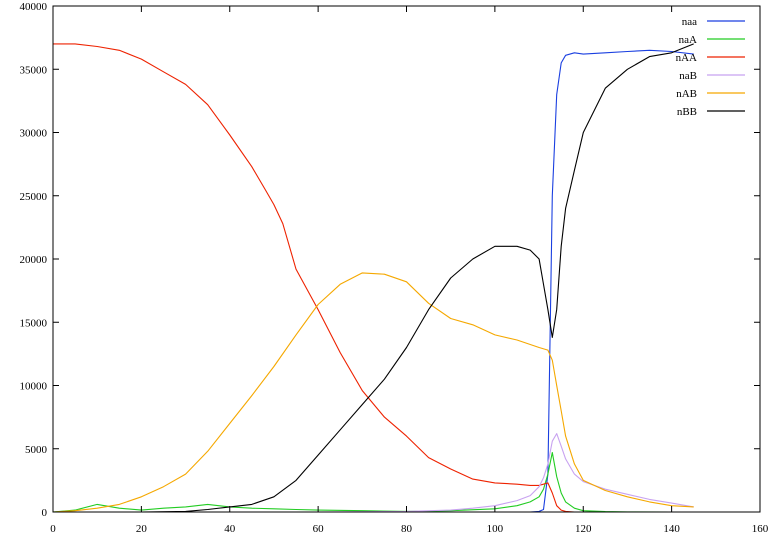 The height and width of the screenshot is (550, 769). I want to click on legend-label-nAA: nAA, so click(686, 58).